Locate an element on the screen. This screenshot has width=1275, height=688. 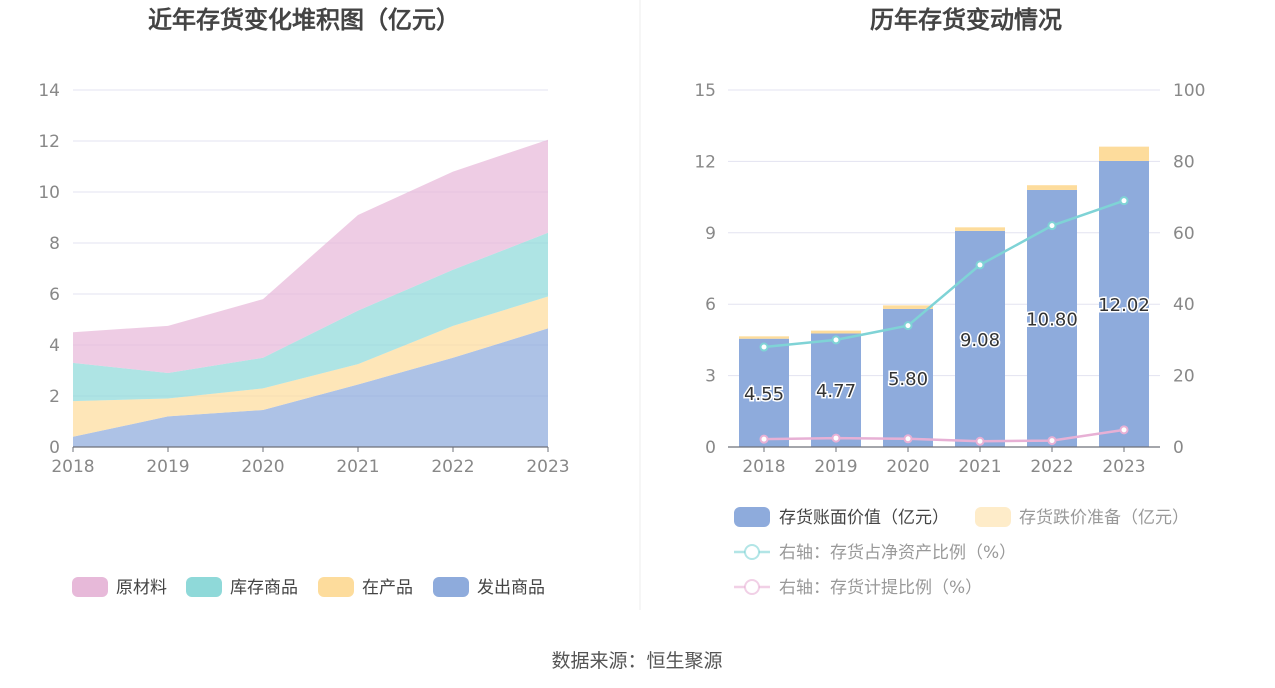
right-x-tick: 2018 is located at coordinates (763, 467).